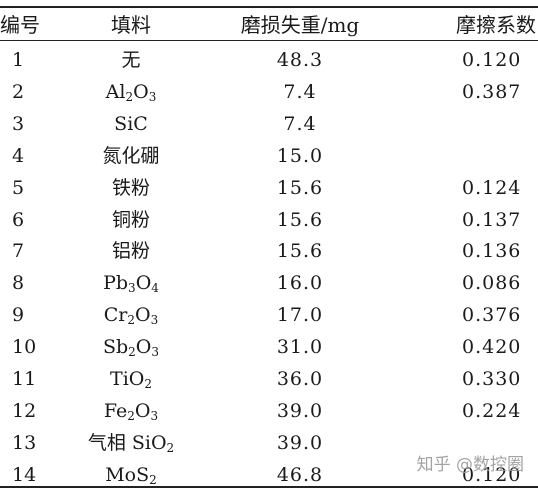 This screenshot has height=495, width=538. I want to click on row-friction: 0.376, so click(492, 315).